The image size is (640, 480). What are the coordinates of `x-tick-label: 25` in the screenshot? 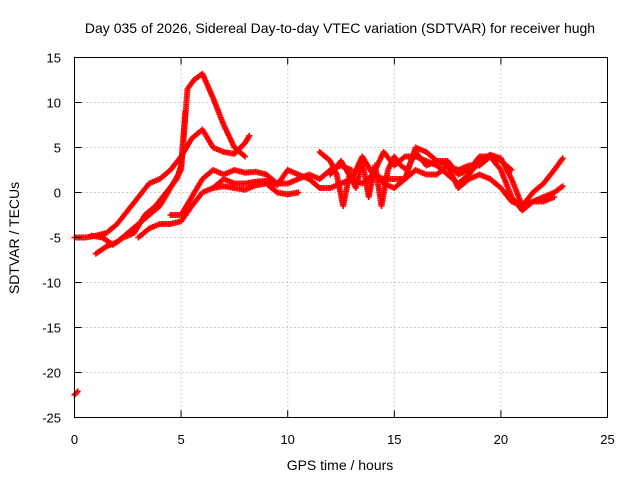 It's located at (607, 439).